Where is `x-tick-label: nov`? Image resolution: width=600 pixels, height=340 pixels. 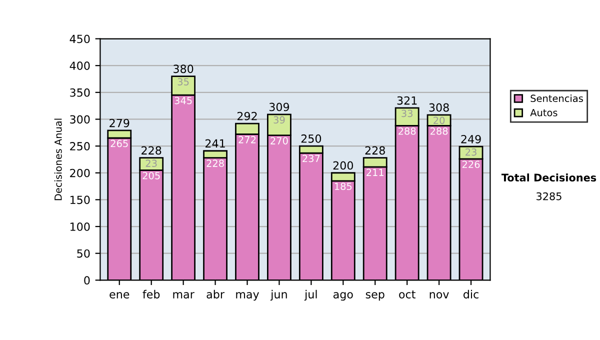
x-tick-label: nov is located at coordinates (439, 295).